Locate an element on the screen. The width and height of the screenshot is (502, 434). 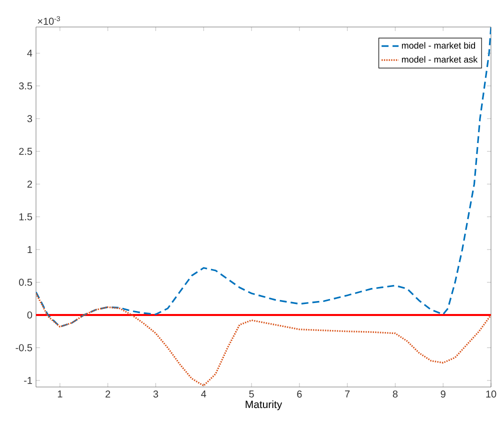
x-tick-label: 4 is located at coordinates (203, 394).